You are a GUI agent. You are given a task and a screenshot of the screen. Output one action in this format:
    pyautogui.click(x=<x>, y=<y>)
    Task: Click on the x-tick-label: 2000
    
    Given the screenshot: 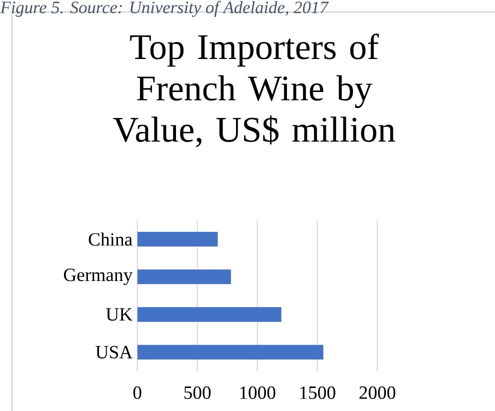 What is the action you would take?
    pyautogui.click(x=377, y=392)
    